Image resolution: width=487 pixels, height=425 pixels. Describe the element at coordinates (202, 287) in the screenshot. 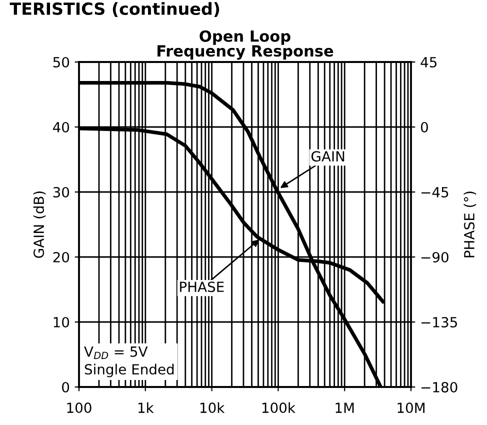

I see `annotation: PHASE` at that location.